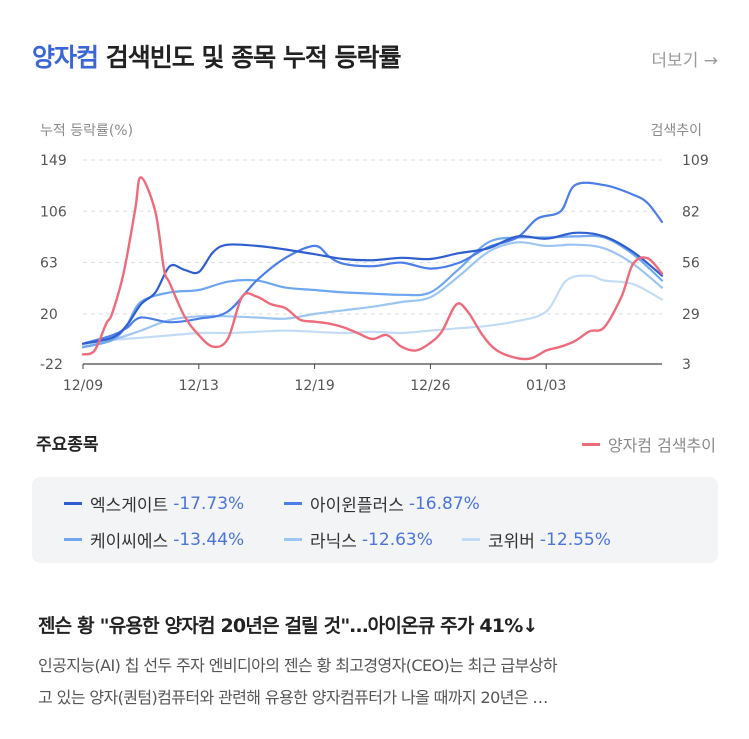 This screenshot has width=749, height=739. I want to click on right-tick-label: 56, so click(691, 264).